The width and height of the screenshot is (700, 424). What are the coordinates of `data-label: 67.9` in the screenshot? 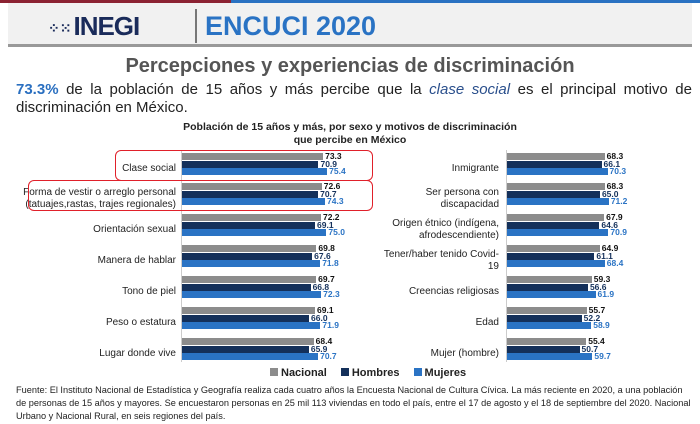 It's located at (614, 217).